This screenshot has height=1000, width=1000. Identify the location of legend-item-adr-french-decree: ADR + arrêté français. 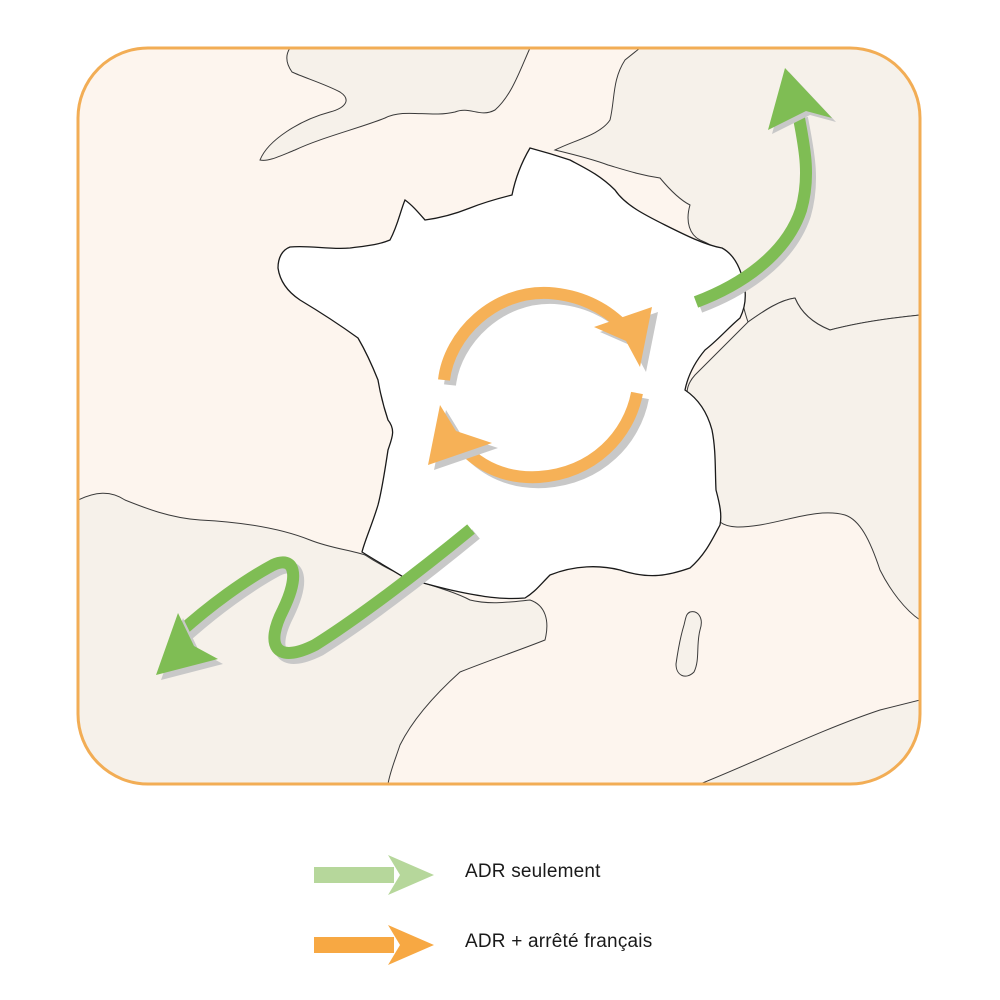
(520, 945).